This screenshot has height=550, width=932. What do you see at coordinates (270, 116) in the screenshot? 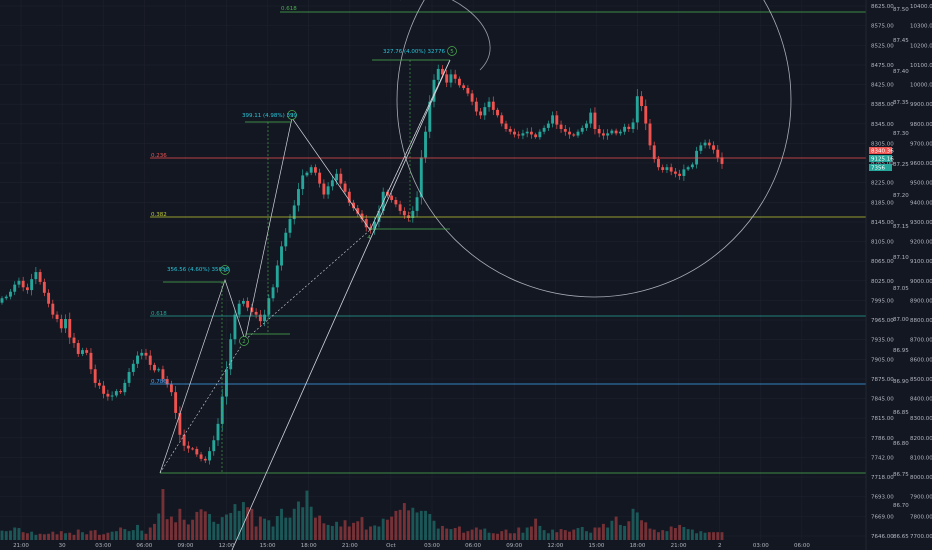
I see `wave-label-3: 399.11 (4.98%) 399` at bounding box center [270, 116].